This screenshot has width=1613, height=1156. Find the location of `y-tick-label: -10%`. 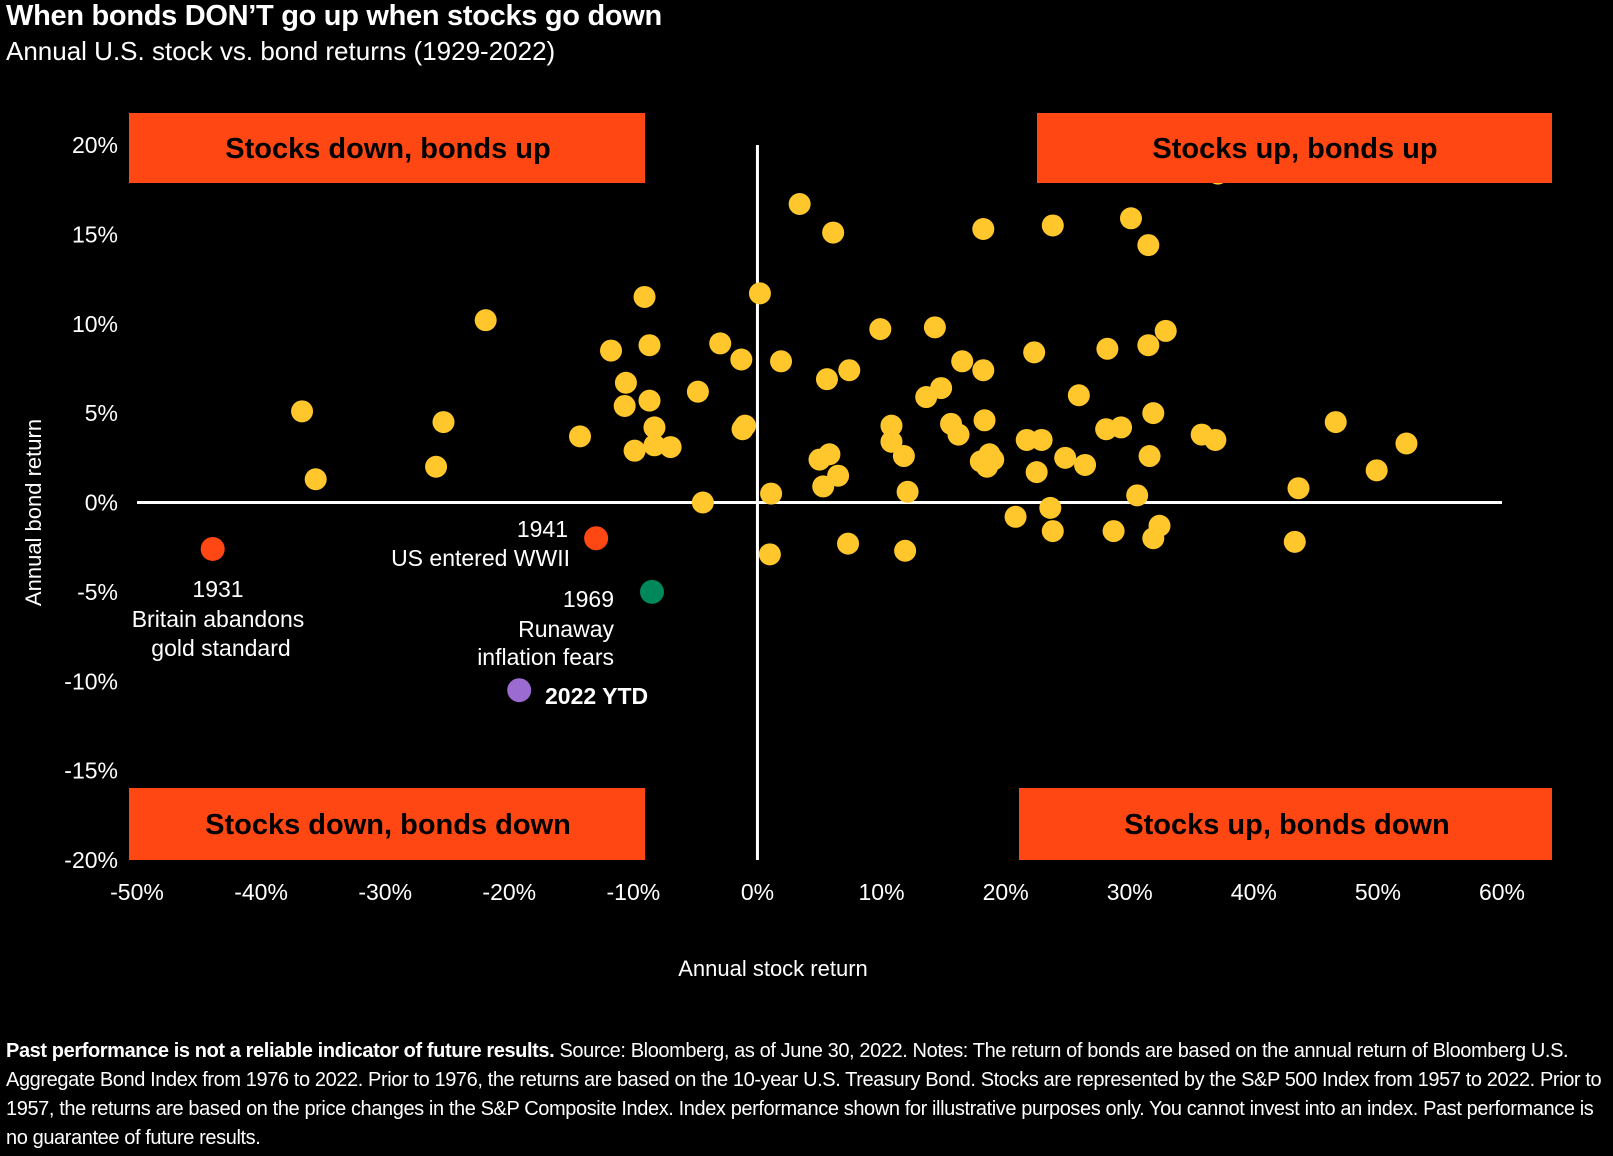

y-tick-label: -10% is located at coordinates (91, 681).